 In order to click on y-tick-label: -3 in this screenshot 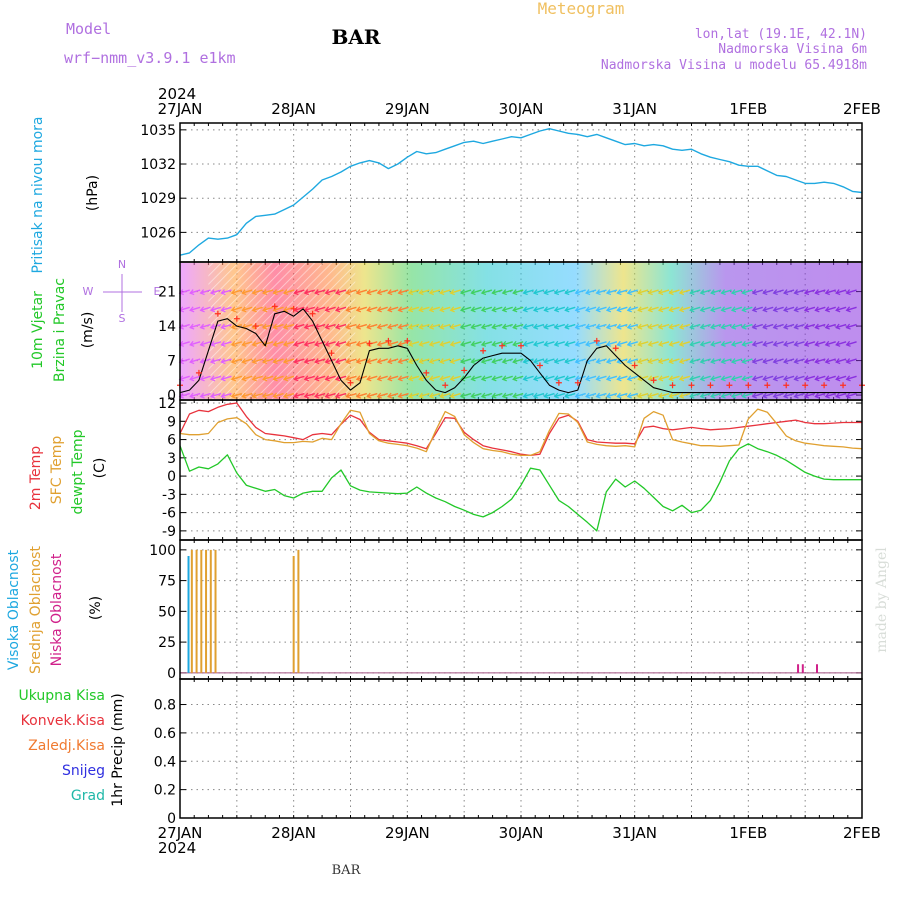, I will do `click(169, 495)`.